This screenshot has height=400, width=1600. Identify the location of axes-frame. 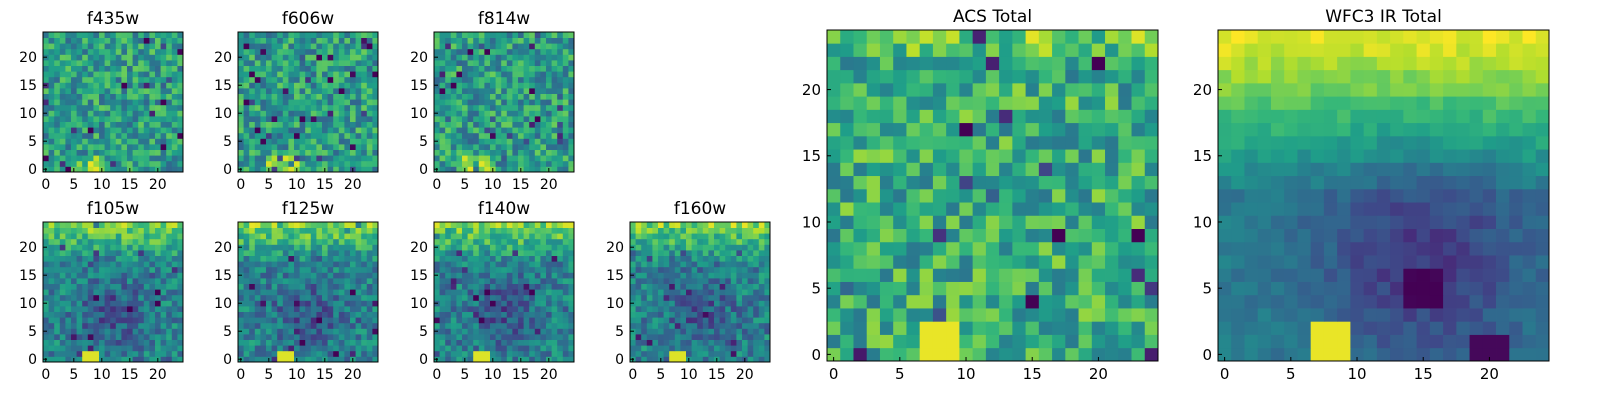
(308, 292).